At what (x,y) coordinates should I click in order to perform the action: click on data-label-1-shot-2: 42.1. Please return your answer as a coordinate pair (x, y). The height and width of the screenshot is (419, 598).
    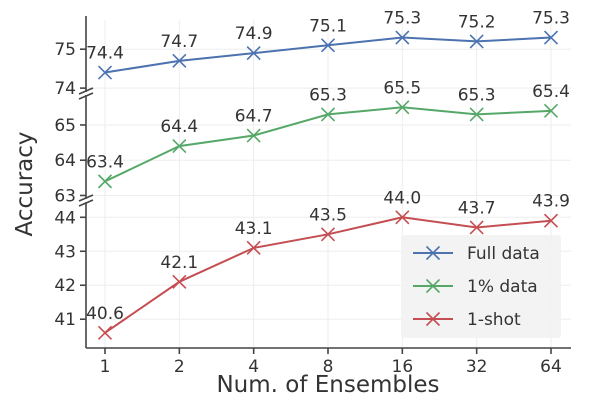
    Looking at the image, I should click on (179, 263).